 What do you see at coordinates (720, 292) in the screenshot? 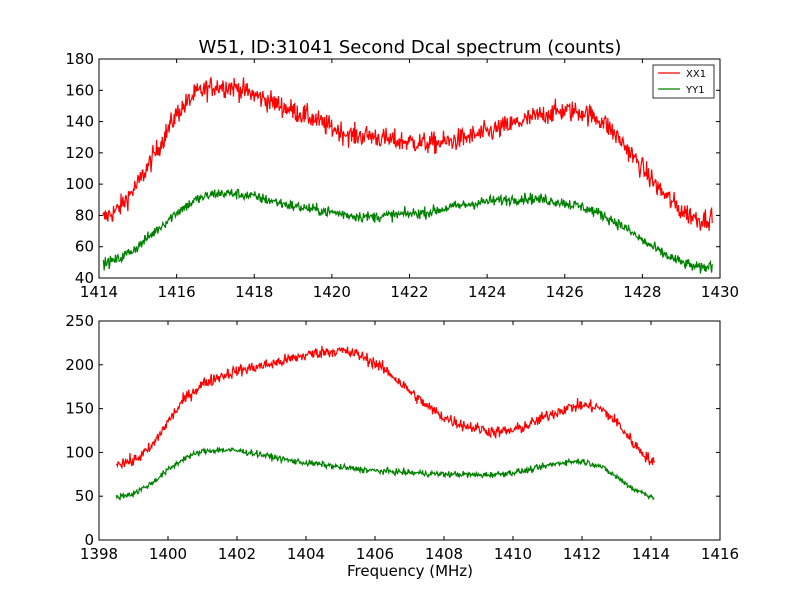
I see `x-tick-label: 1430` at bounding box center [720, 292].